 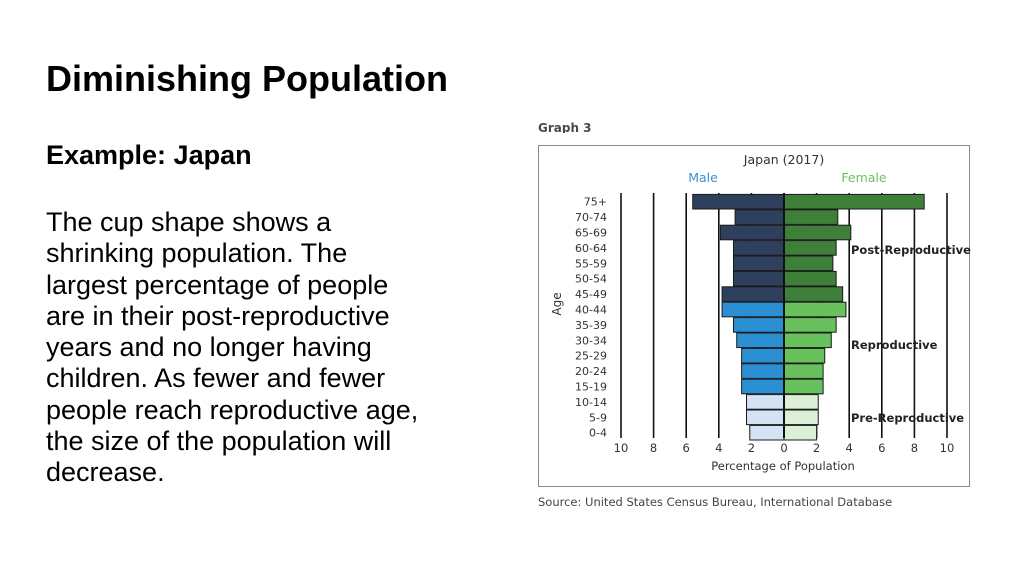 I want to click on age-tick-label: 40-44, so click(x=591, y=310).